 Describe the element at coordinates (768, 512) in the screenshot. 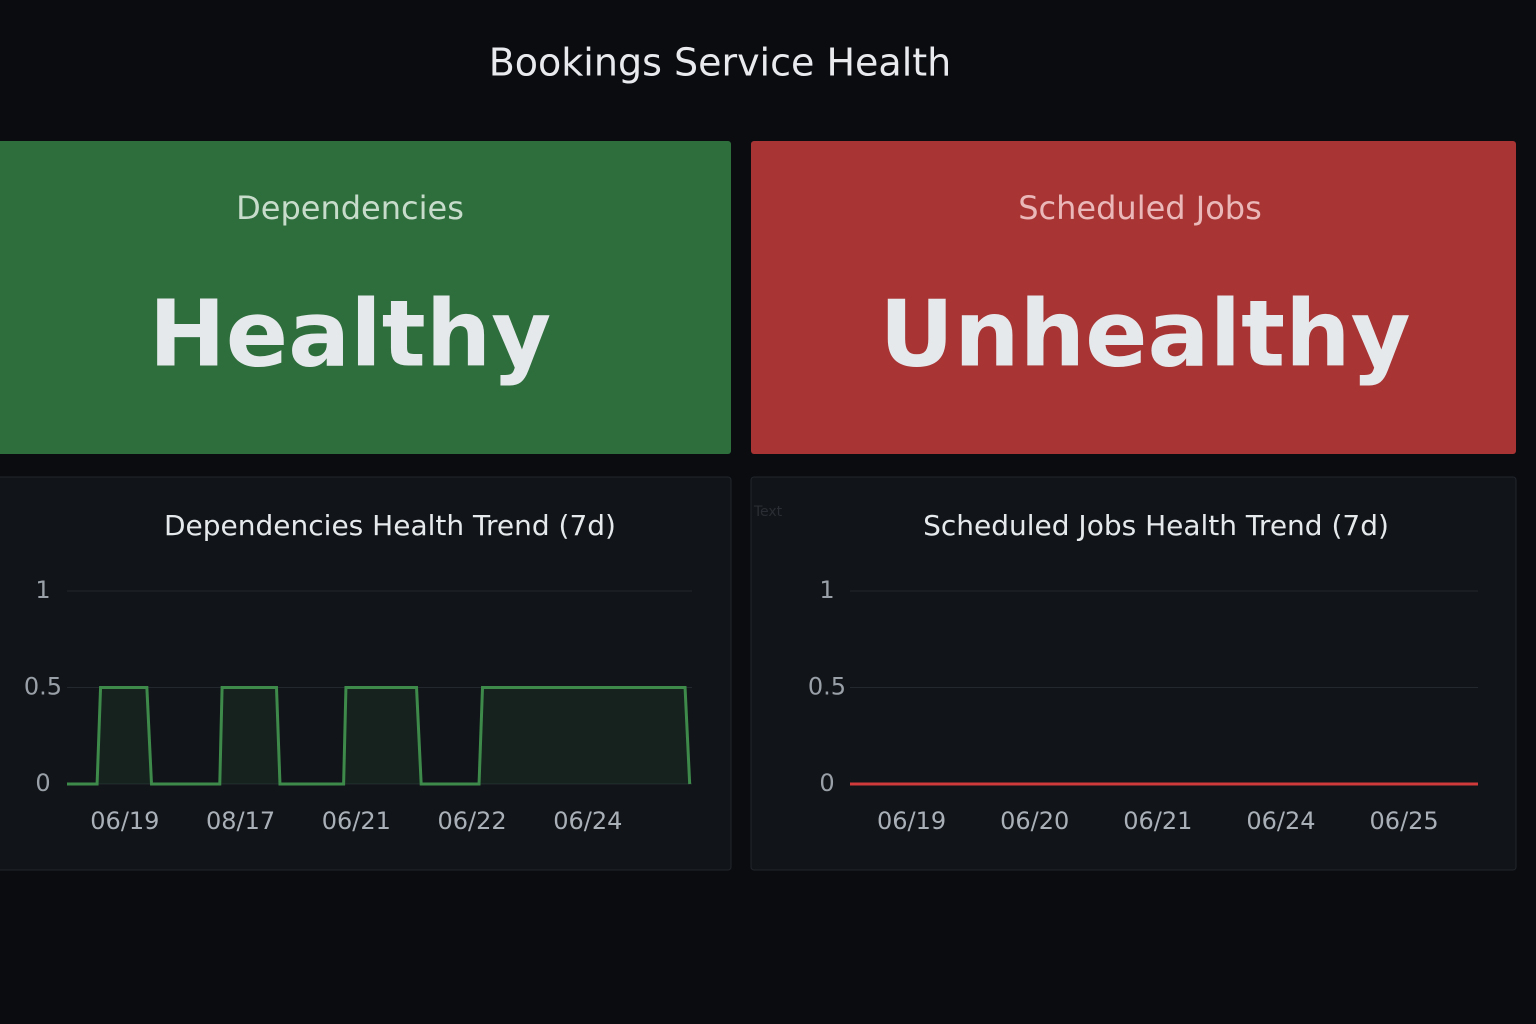

I see `stray-label: Text` at that location.